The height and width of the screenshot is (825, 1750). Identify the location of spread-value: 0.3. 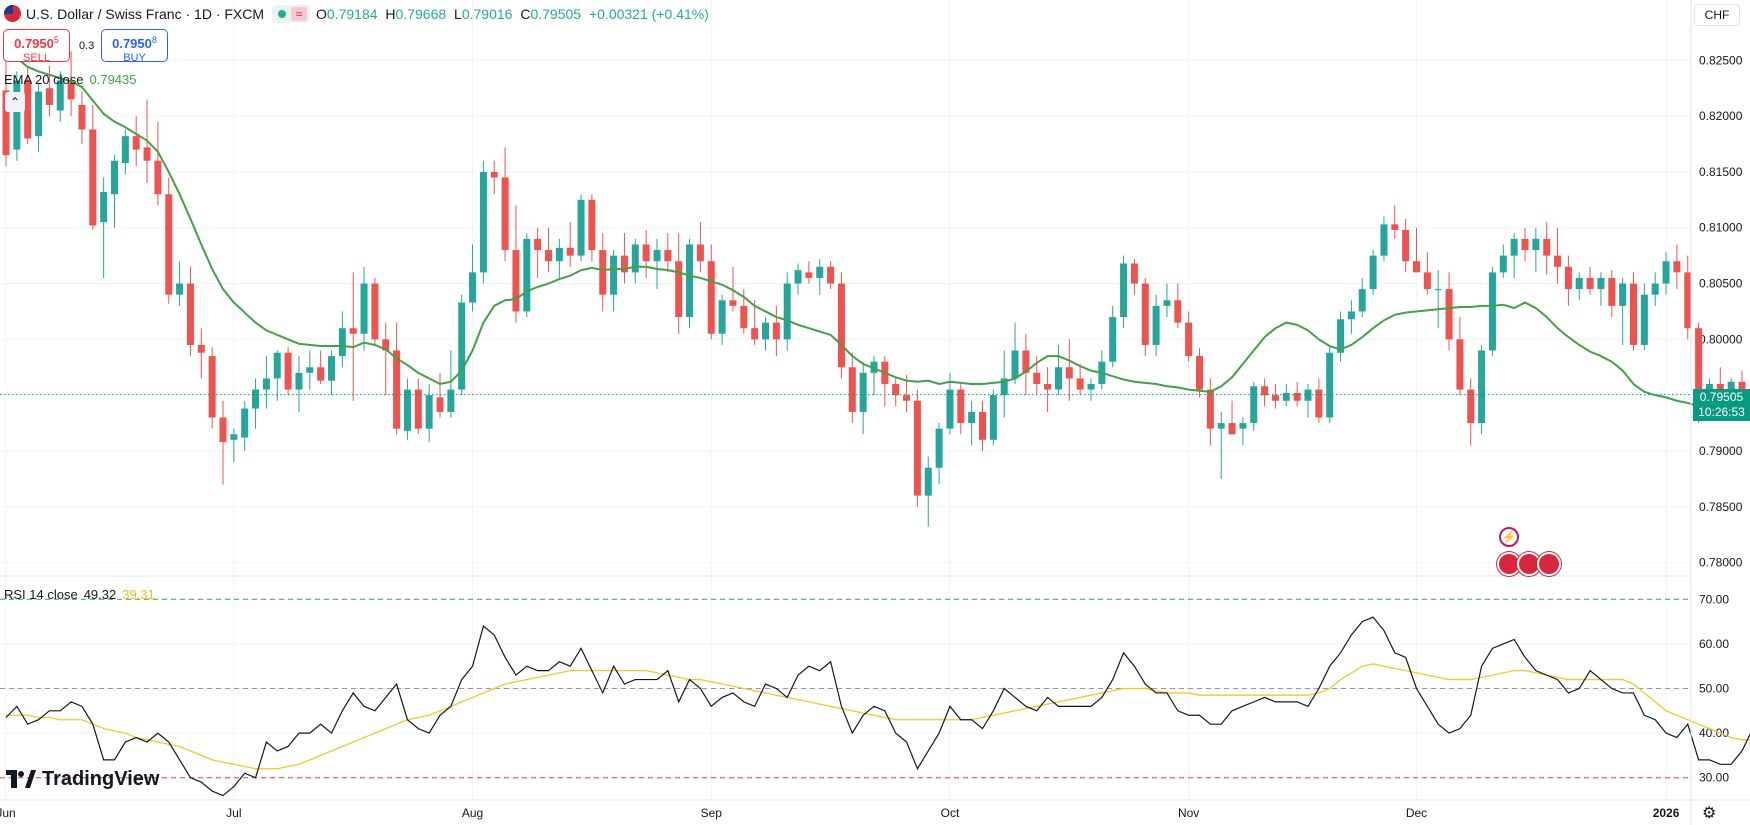
(87, 46).